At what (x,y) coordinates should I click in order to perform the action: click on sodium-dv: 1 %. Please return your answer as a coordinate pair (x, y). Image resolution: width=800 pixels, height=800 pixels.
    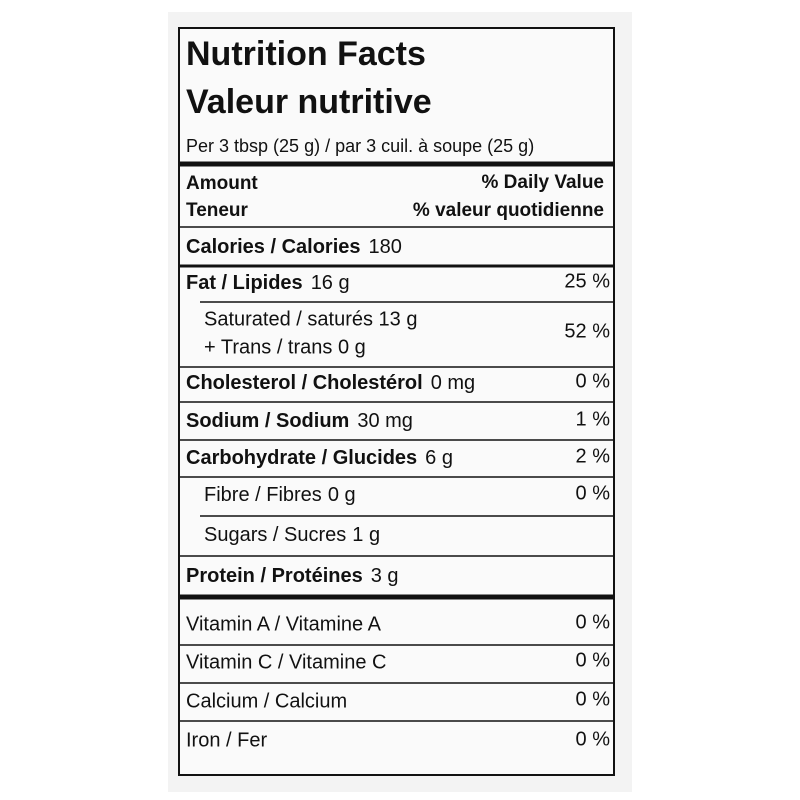
    Looking at the image, I should click on (593, 419).